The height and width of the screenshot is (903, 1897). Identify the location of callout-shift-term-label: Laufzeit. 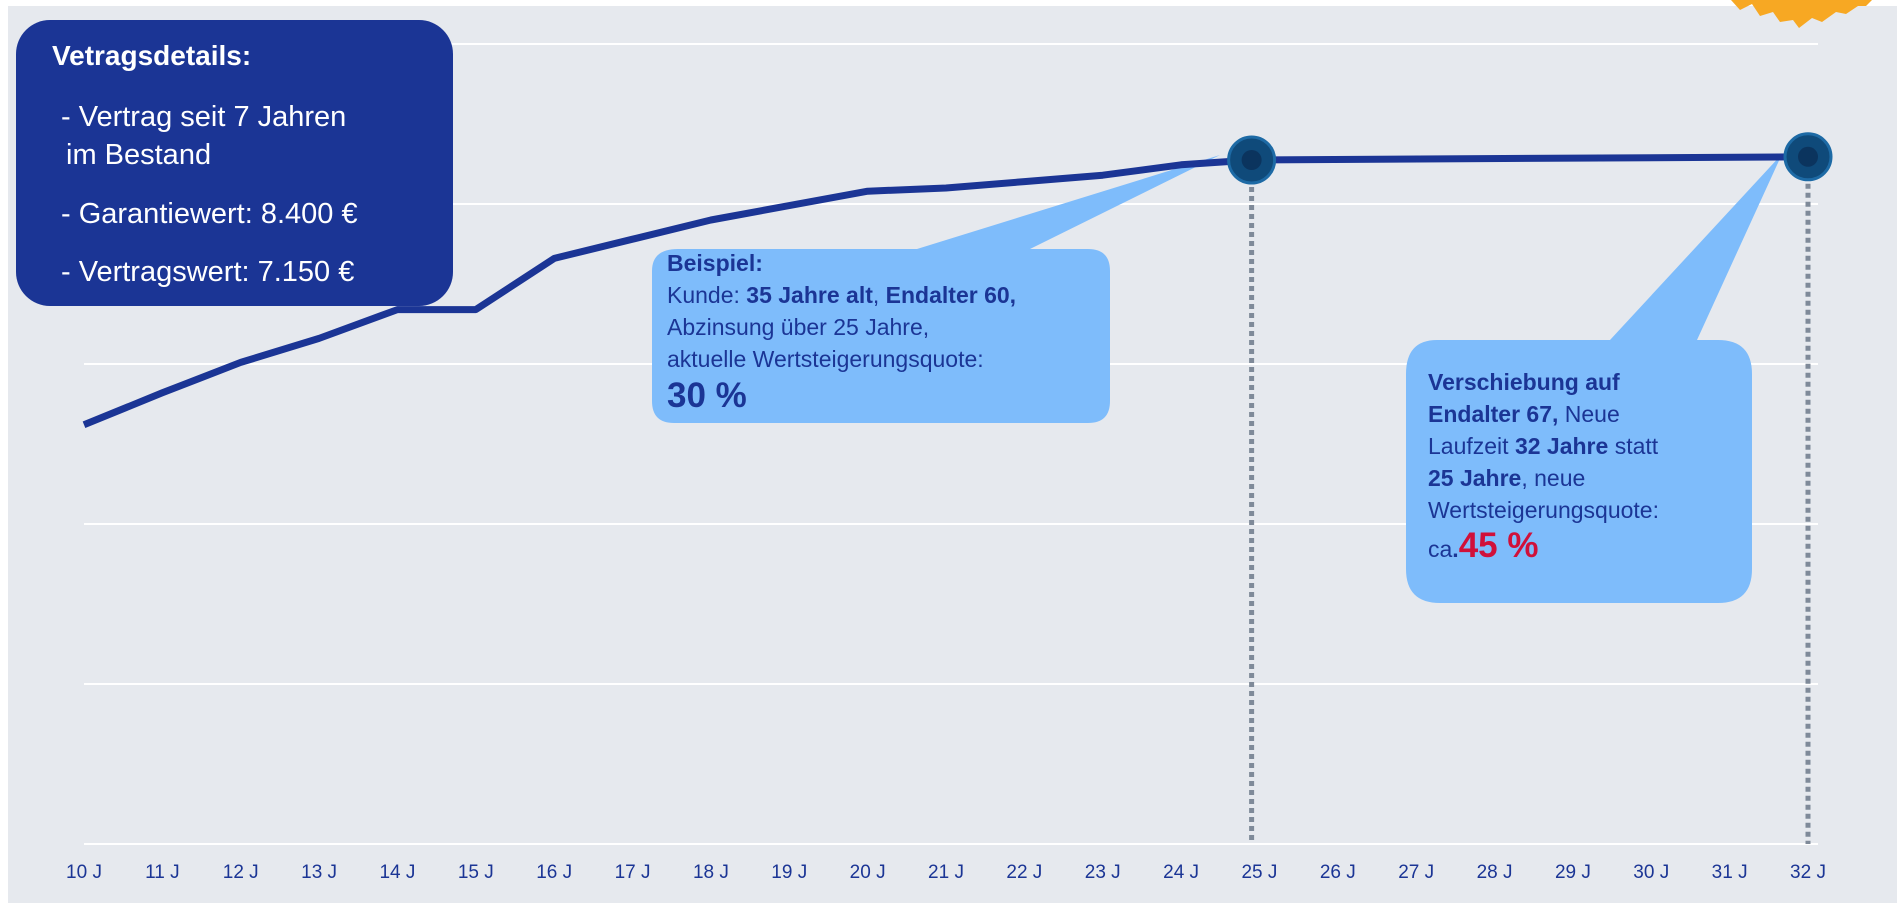
(1471, 446).